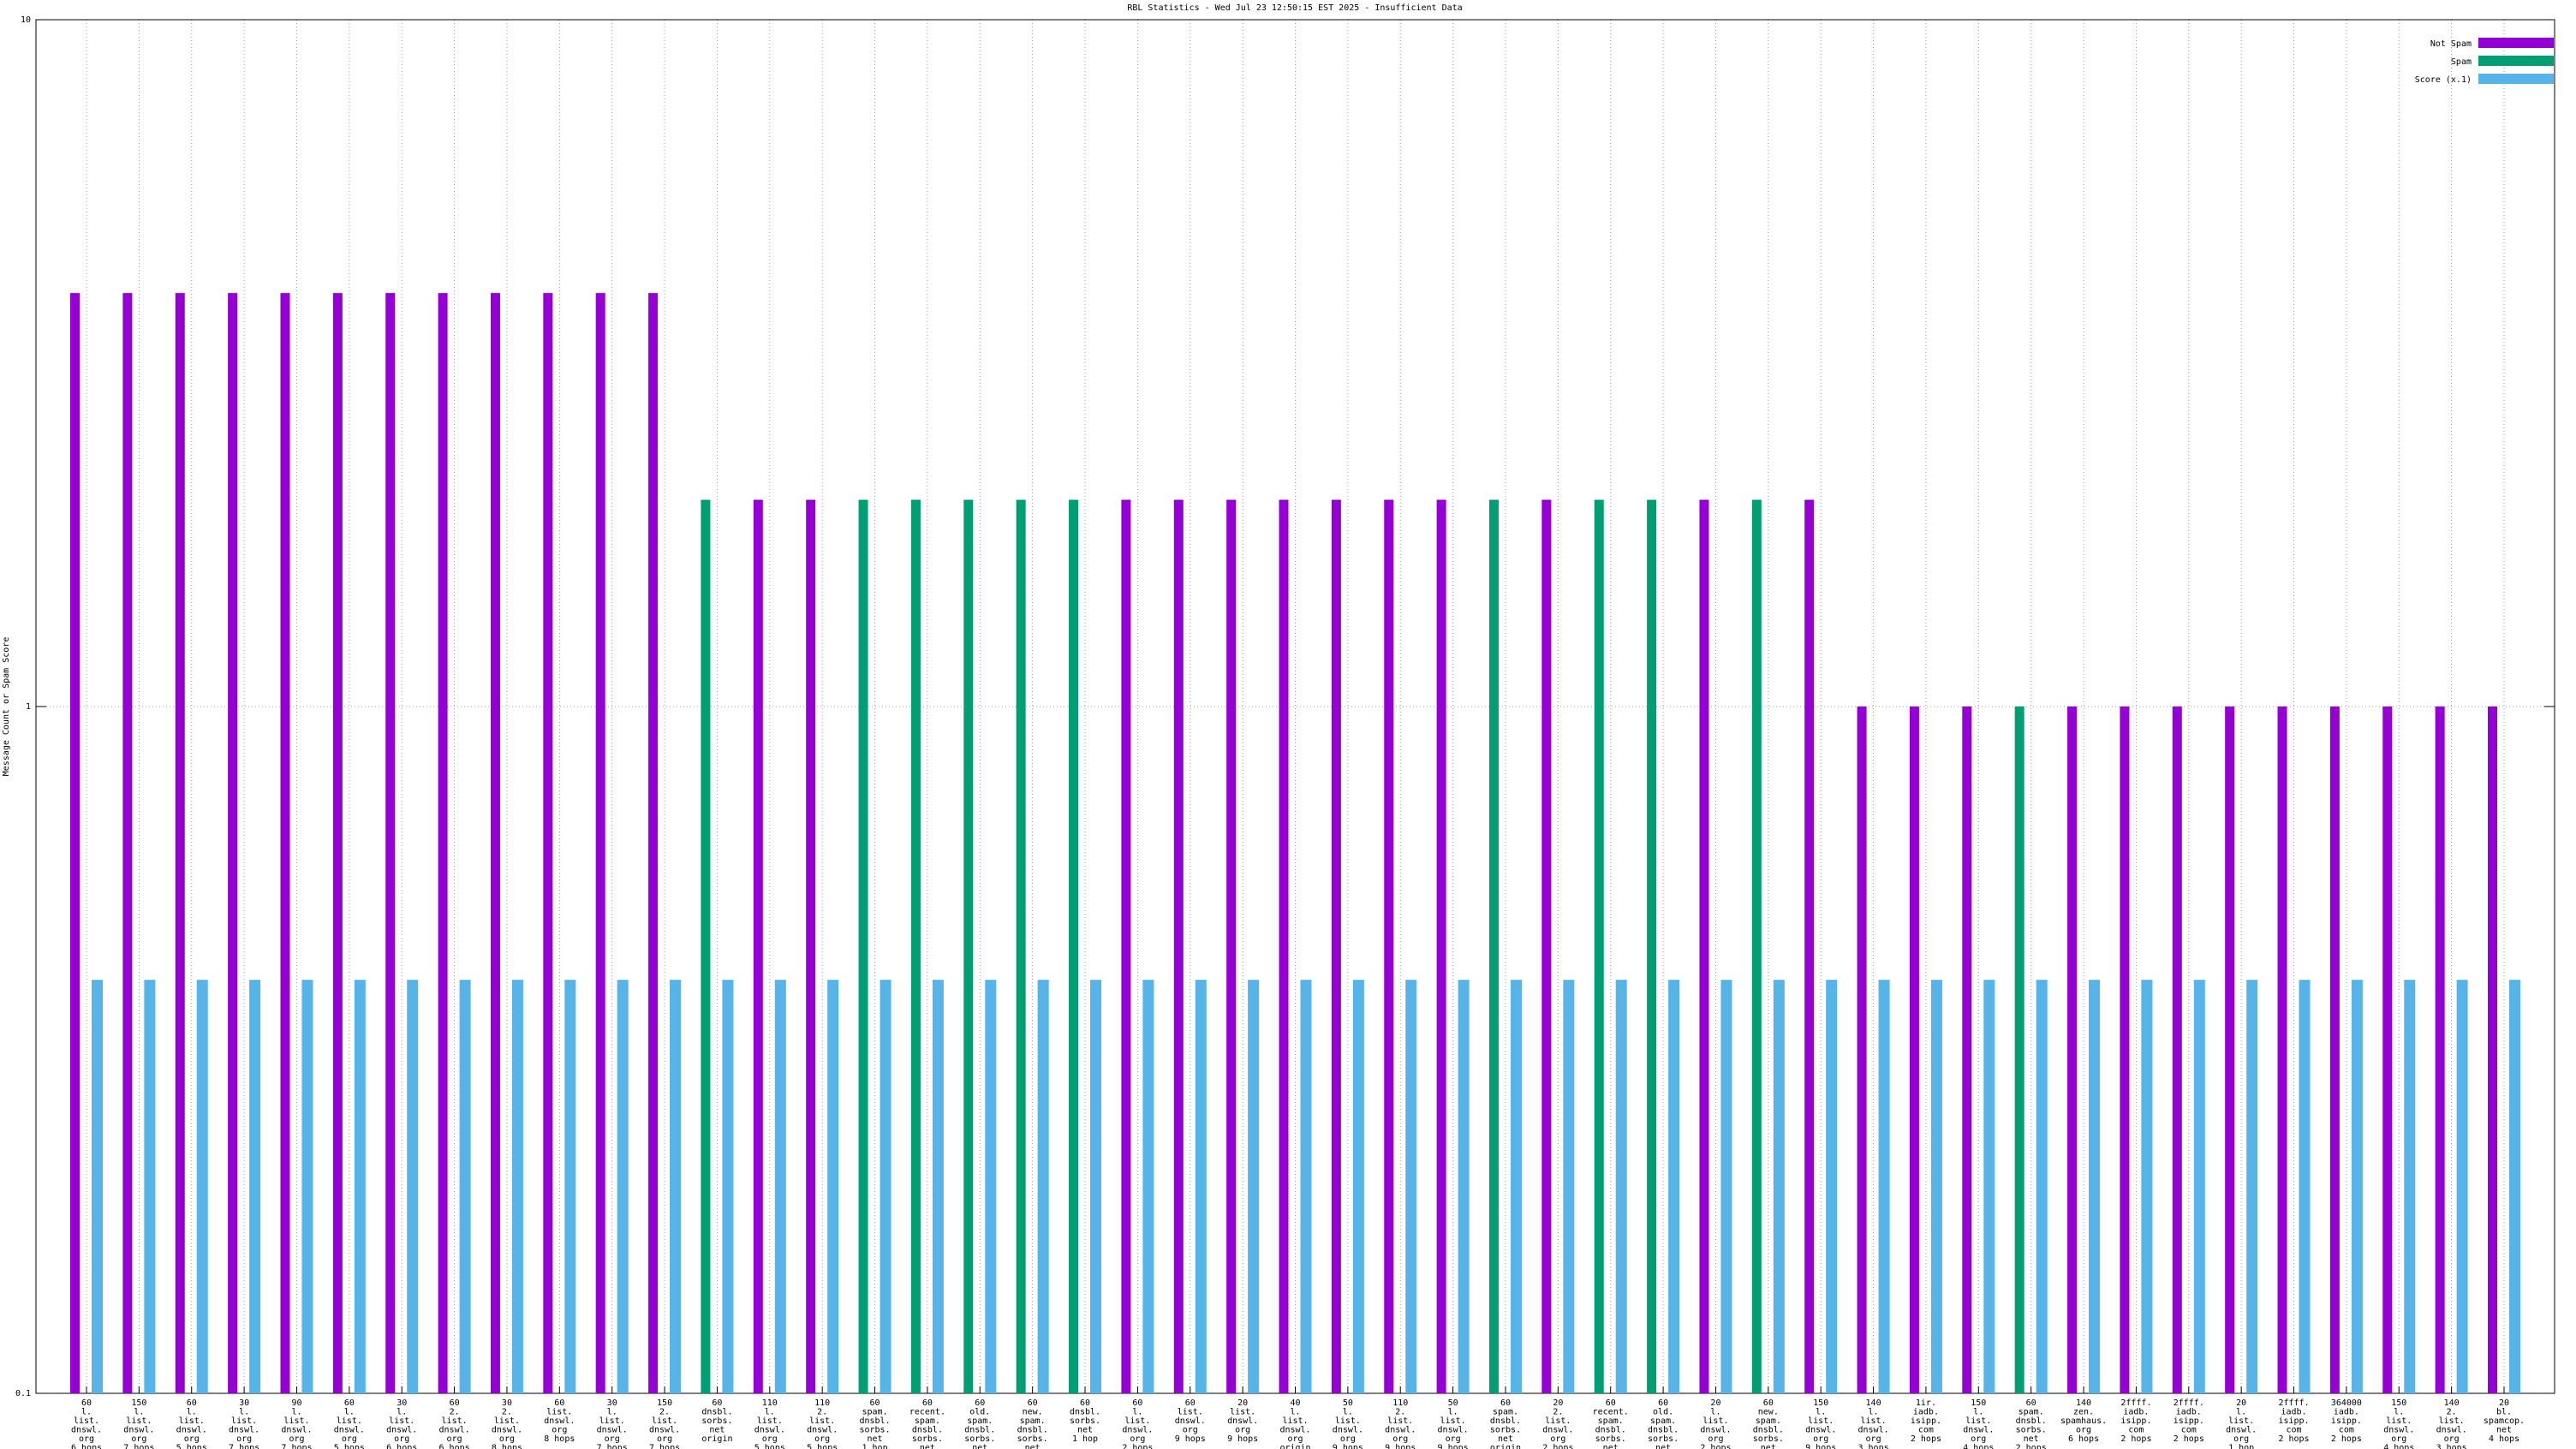 This screenshot has width=2576, height=1449. What do you see at coordinates (455, 1446) in the screenshot?
I see `x-tick-label-line: 6 hops` at bounding box center [455, 1446].